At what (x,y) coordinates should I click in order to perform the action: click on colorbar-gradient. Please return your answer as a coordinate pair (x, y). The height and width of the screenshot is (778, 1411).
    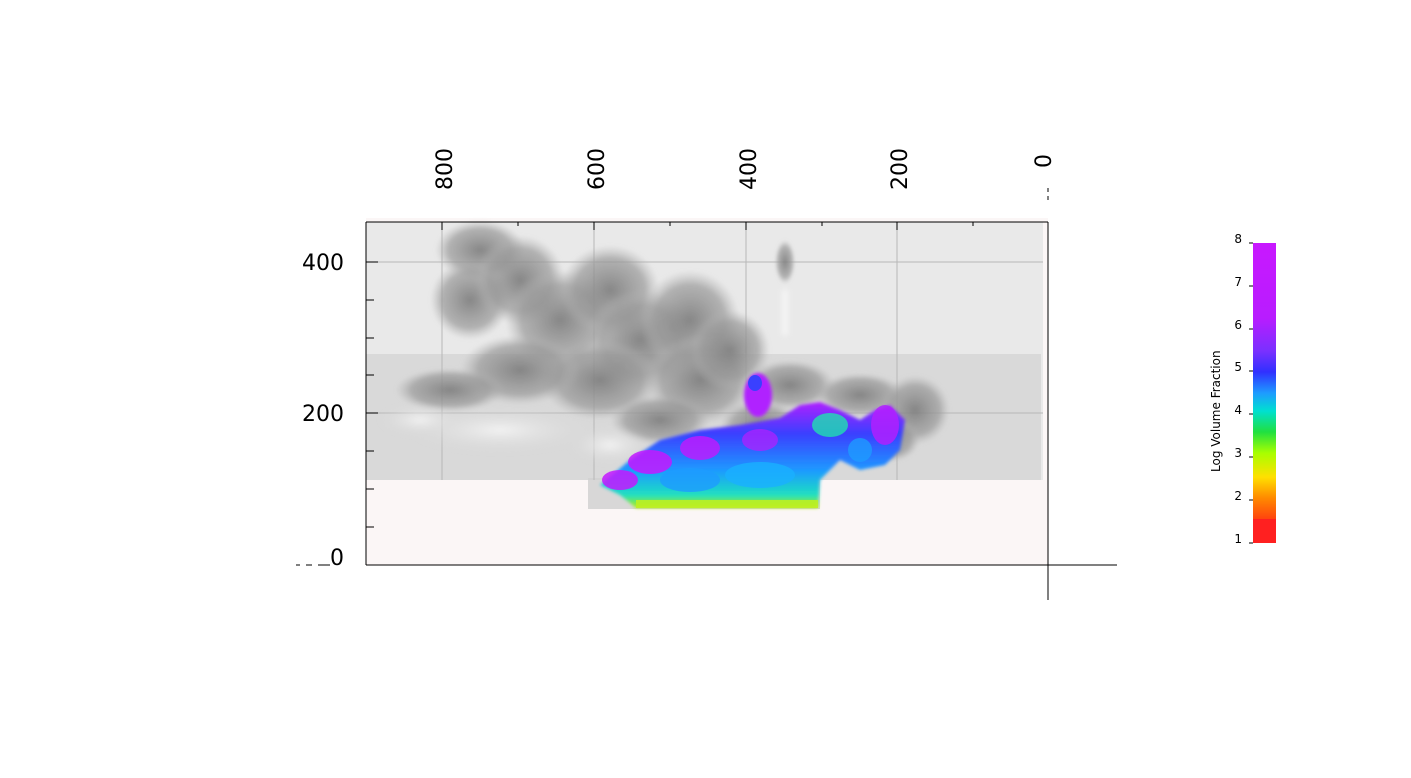
    Looking at the image, I should click on (1264, 393).